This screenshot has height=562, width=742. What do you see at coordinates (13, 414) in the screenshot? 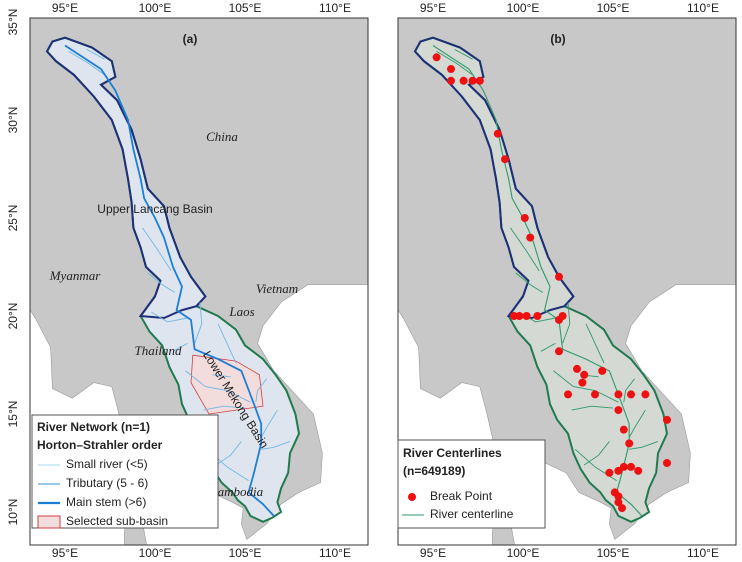
I see `lat-tick-label: 15°N` at bounding box center [13, 414].